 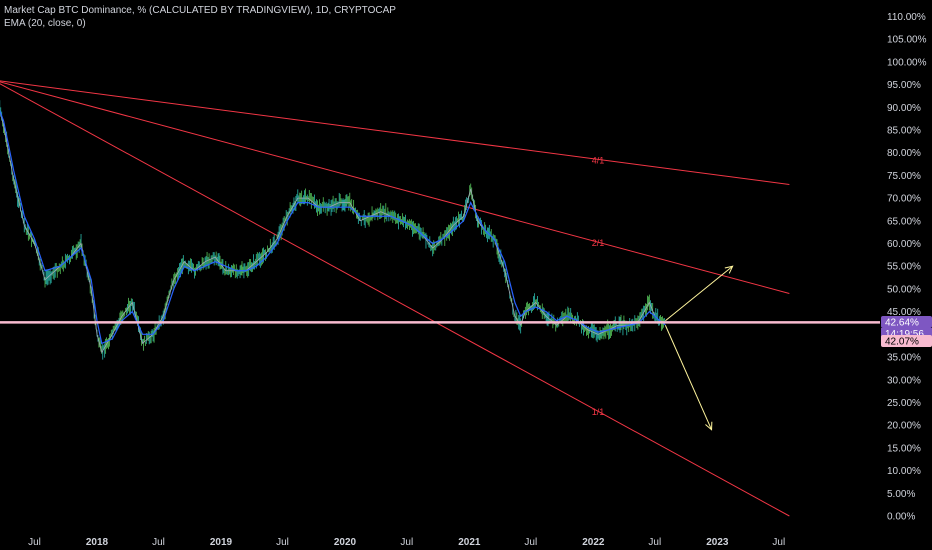 I want to click on fan-label: 1/1, so click(x=598, y=412).